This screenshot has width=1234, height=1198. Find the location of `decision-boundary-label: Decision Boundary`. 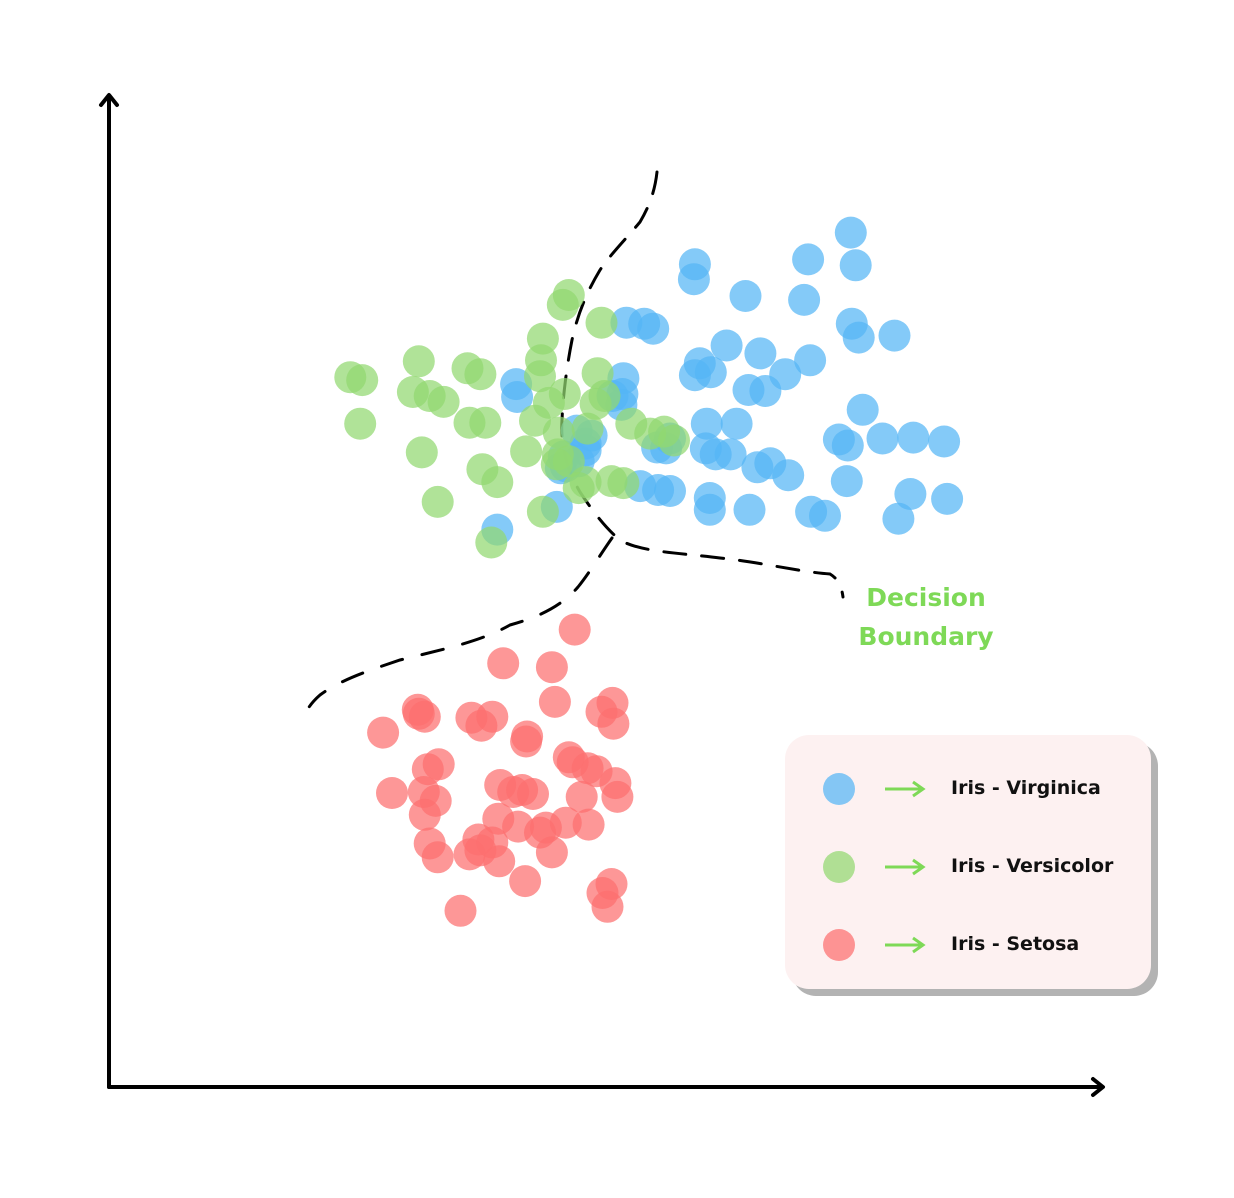

decision-boundary-label: Decision Boundary is located at coordinates (926, 617).